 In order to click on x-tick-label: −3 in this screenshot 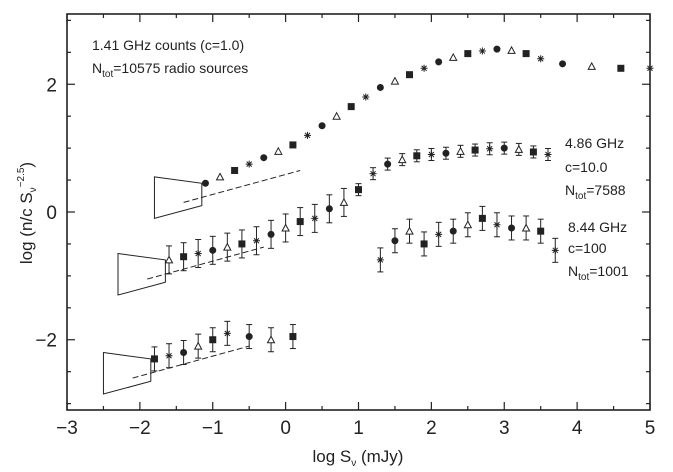, I will do `click(67, 428)`.